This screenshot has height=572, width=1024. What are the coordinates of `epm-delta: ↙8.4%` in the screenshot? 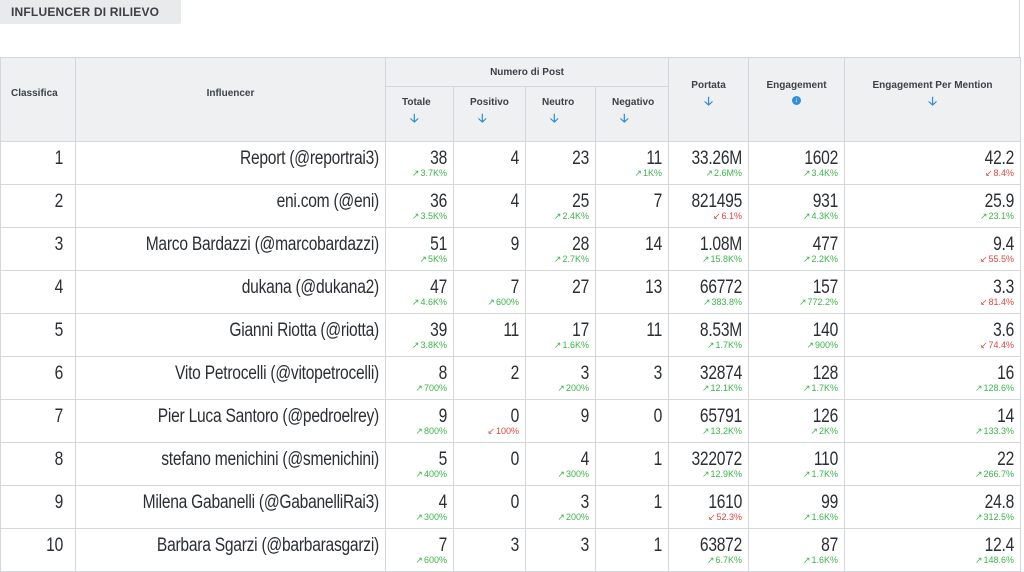 It's located at (929, 173).